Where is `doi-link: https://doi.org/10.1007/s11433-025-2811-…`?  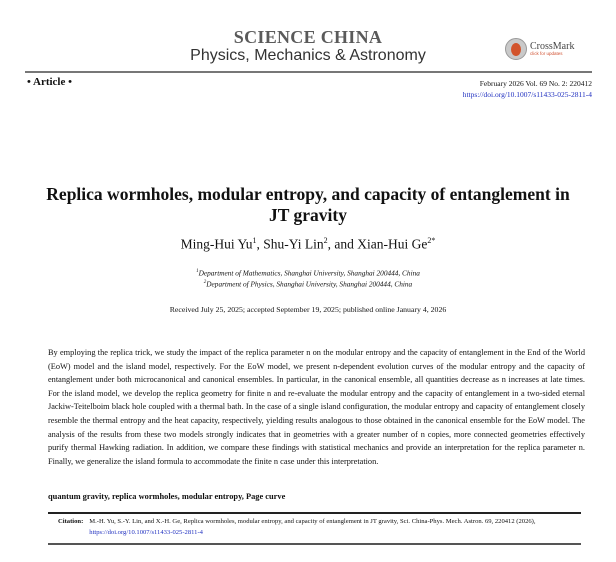
doi-link: https://doi.org/10.1007/s11433-025-2811-… is located at coordinates (527, 94).